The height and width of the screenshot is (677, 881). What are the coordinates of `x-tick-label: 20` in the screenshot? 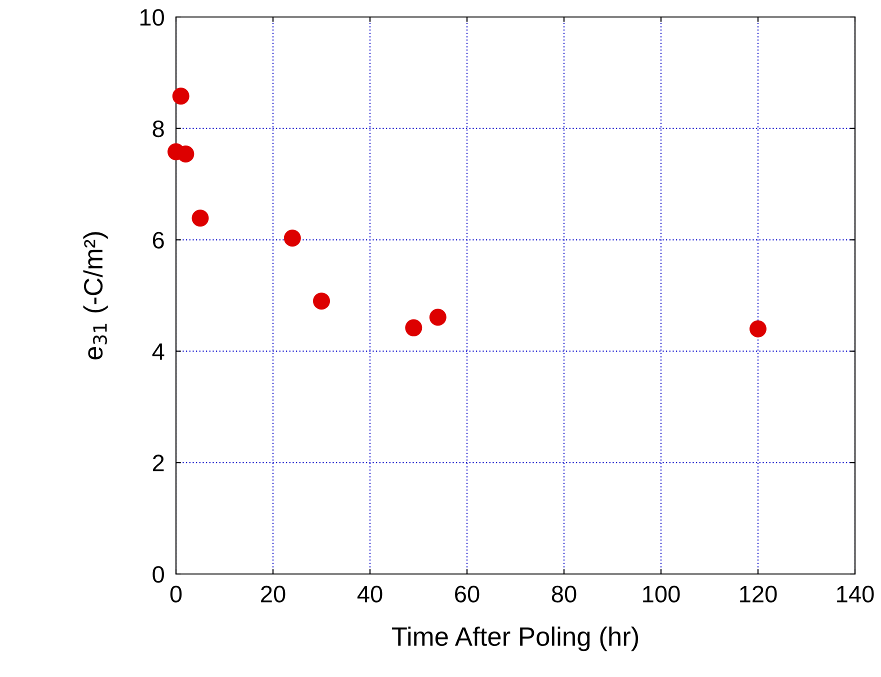 It's located at (273, 594).